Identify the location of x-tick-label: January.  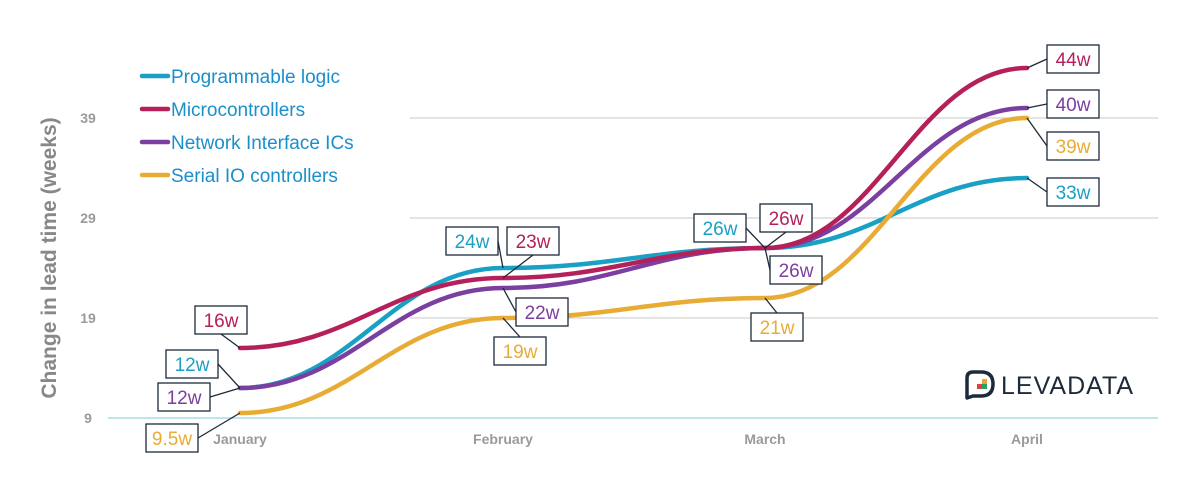
(240, 439).